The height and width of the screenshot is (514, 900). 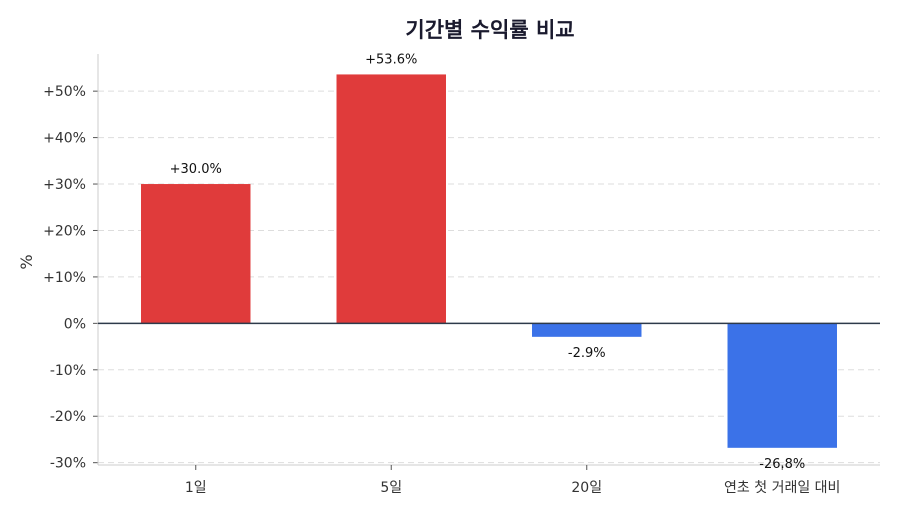 I want to click on x-tick-label: 5일, so click(x=391, y=488).